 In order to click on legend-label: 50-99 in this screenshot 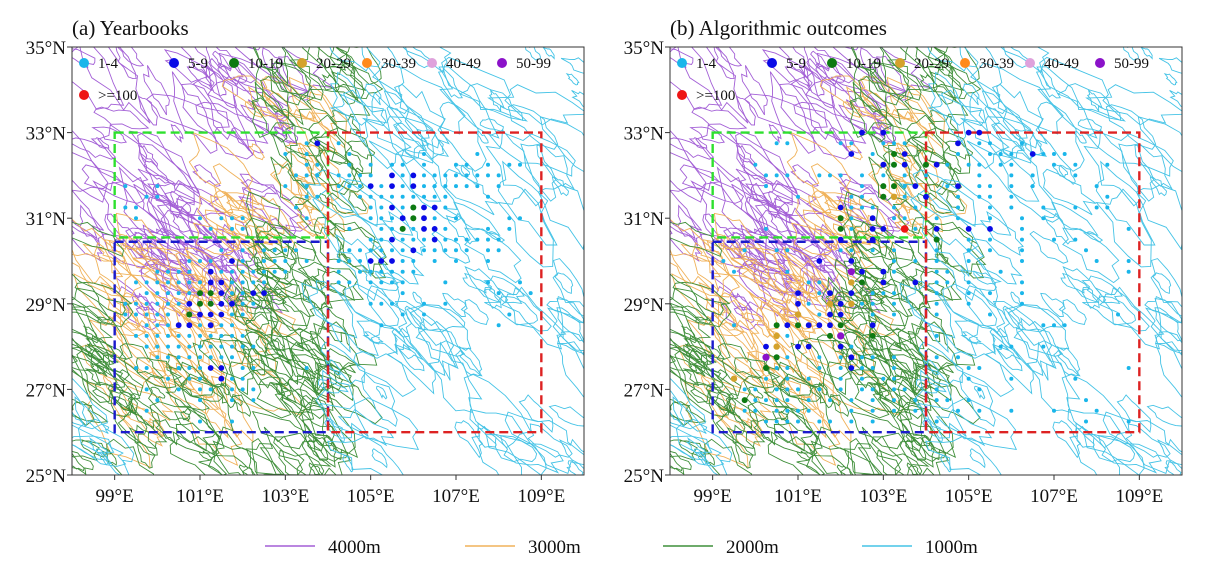, I will do `click(533, 64)`.